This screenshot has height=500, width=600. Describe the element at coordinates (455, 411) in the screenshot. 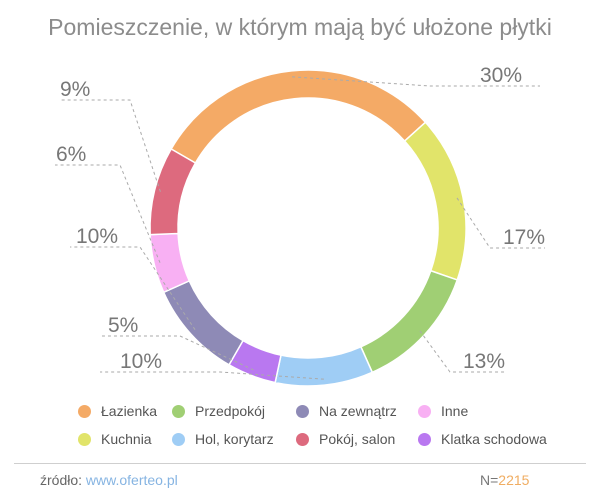

I see `legend-label: Inne` at that location.